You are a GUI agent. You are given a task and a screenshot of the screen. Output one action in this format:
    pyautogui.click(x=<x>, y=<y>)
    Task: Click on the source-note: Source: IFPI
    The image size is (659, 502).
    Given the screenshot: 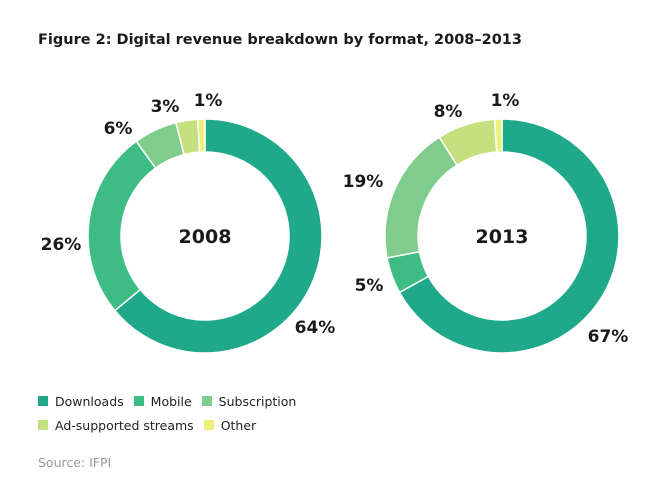 What is the action you would take?
    pyautogui.click(x=75, y=462)
    